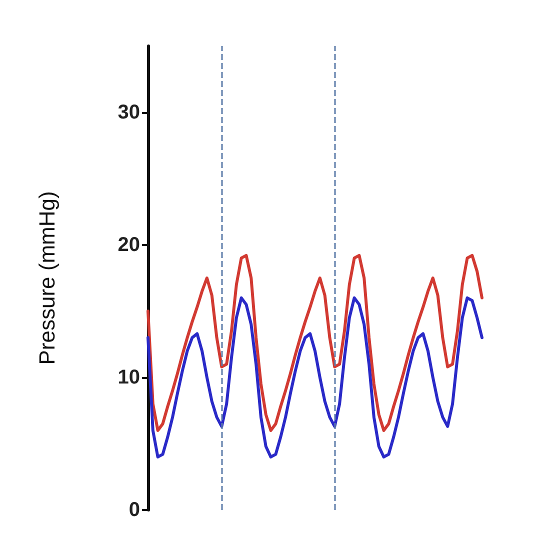 This screenshot has height=552, width=550. Describe the element at coordinates (129, 245) in the screenshot. I see `y-tick-label: 20` at that location.